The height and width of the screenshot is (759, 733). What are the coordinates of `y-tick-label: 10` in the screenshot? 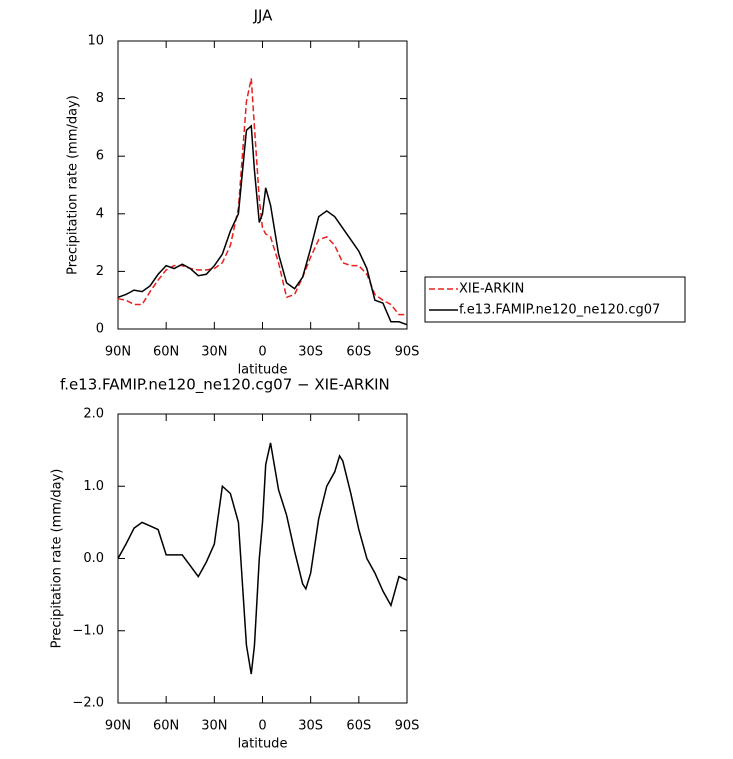 It's located at (95, 41).